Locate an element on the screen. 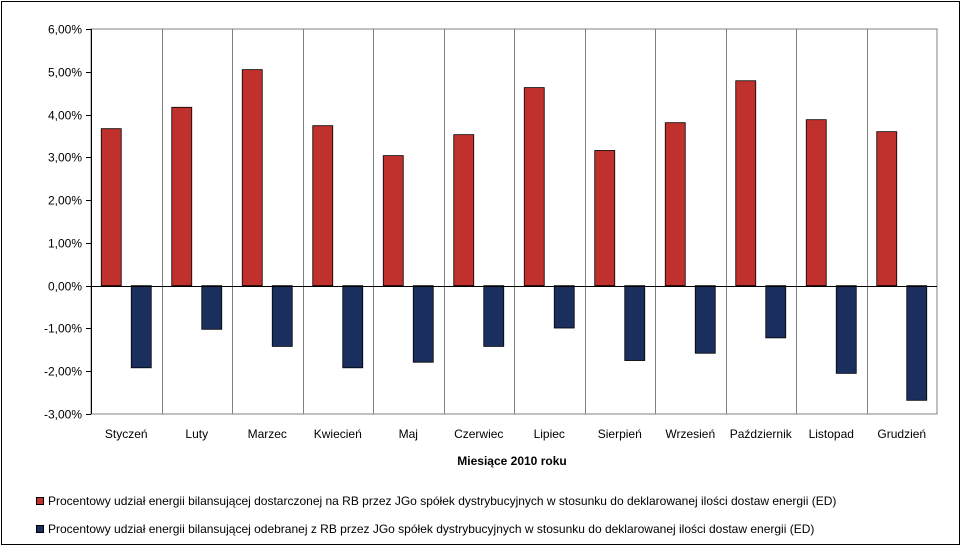 The width and height of the screenshot is (963, 548). x-tick-label: Maj is located at coordinates (408, 434).